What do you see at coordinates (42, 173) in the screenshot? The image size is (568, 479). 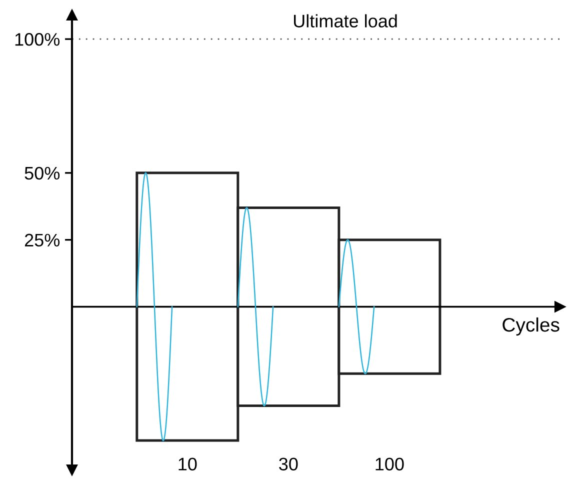 I see `y-tick-label: 50%` at bounding box center [42, 173].